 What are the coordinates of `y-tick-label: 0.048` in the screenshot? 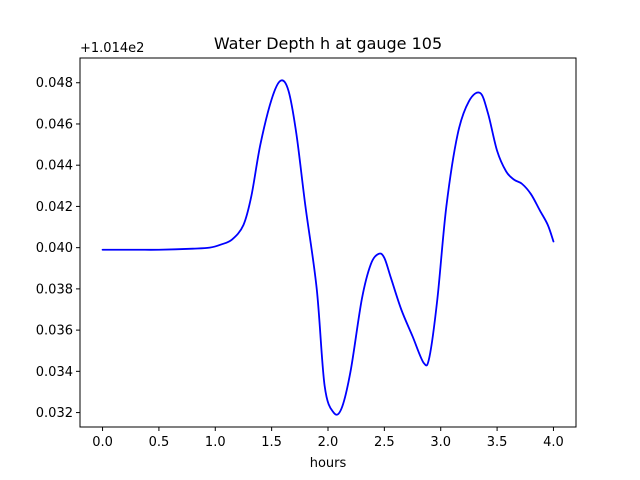 It's located at (54, 83).